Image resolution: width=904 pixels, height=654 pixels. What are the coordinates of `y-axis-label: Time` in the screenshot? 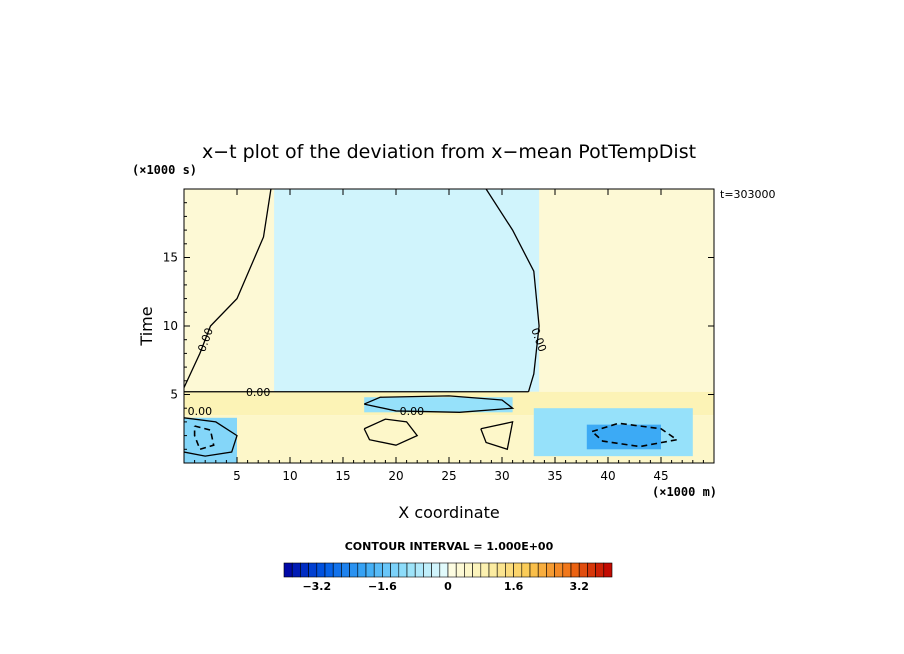 It's located at (146, 326).